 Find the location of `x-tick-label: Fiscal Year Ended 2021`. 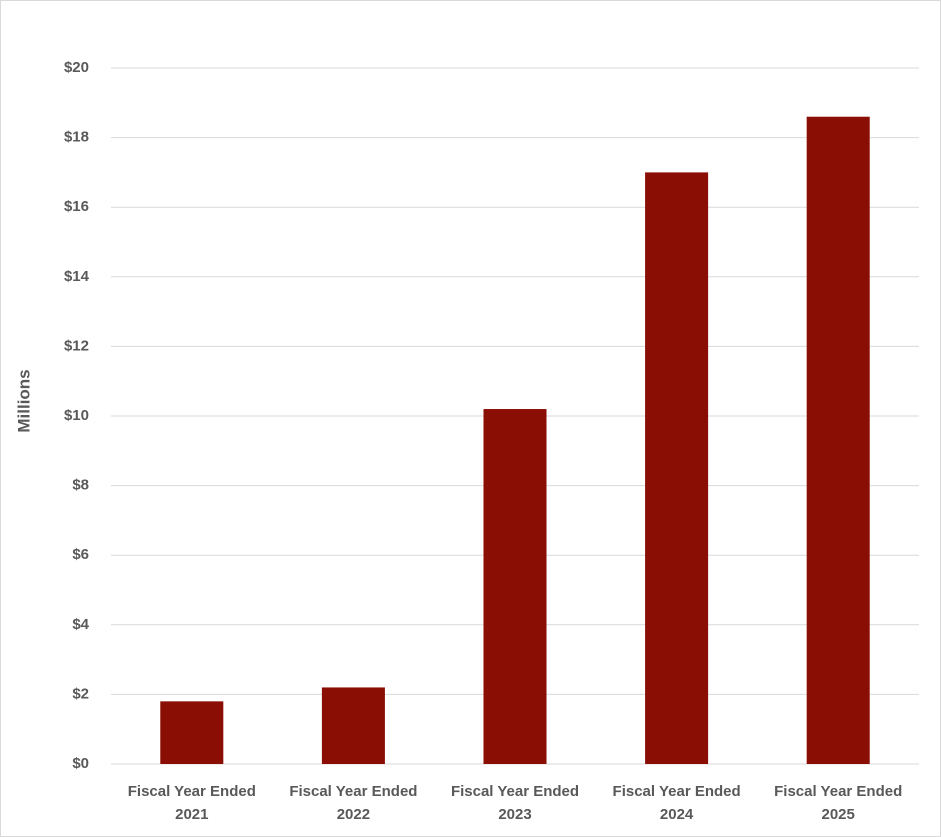

x-tick-label: Fiscal Year Ended 2021 is located at coordinates (191, 803).